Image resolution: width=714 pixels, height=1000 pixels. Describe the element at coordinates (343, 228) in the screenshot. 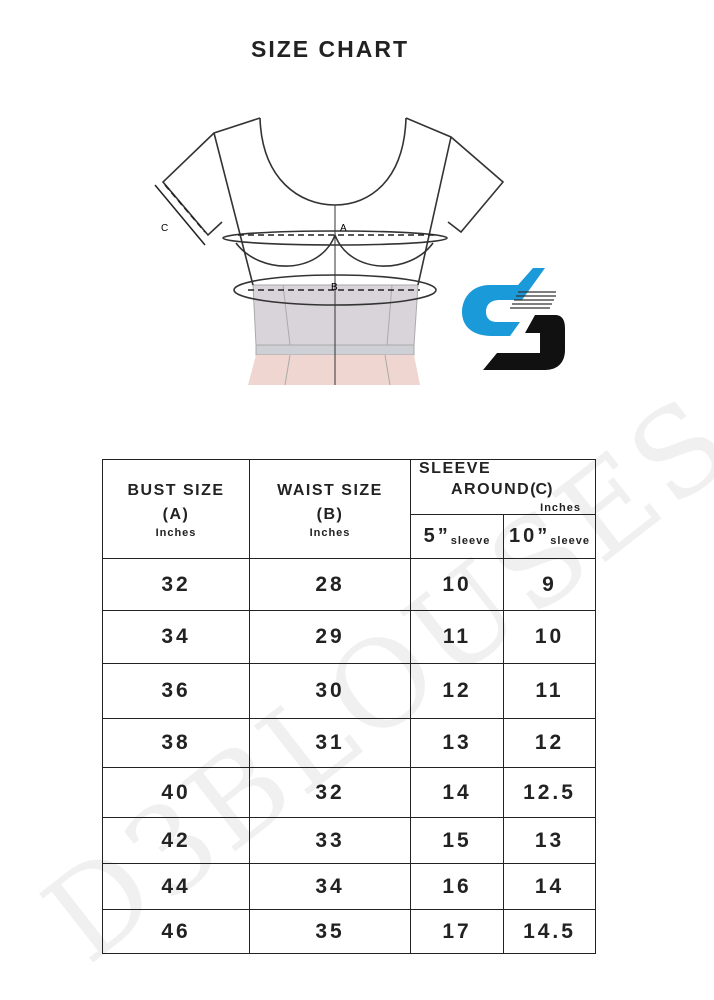

I see `label-a: A` at that location.